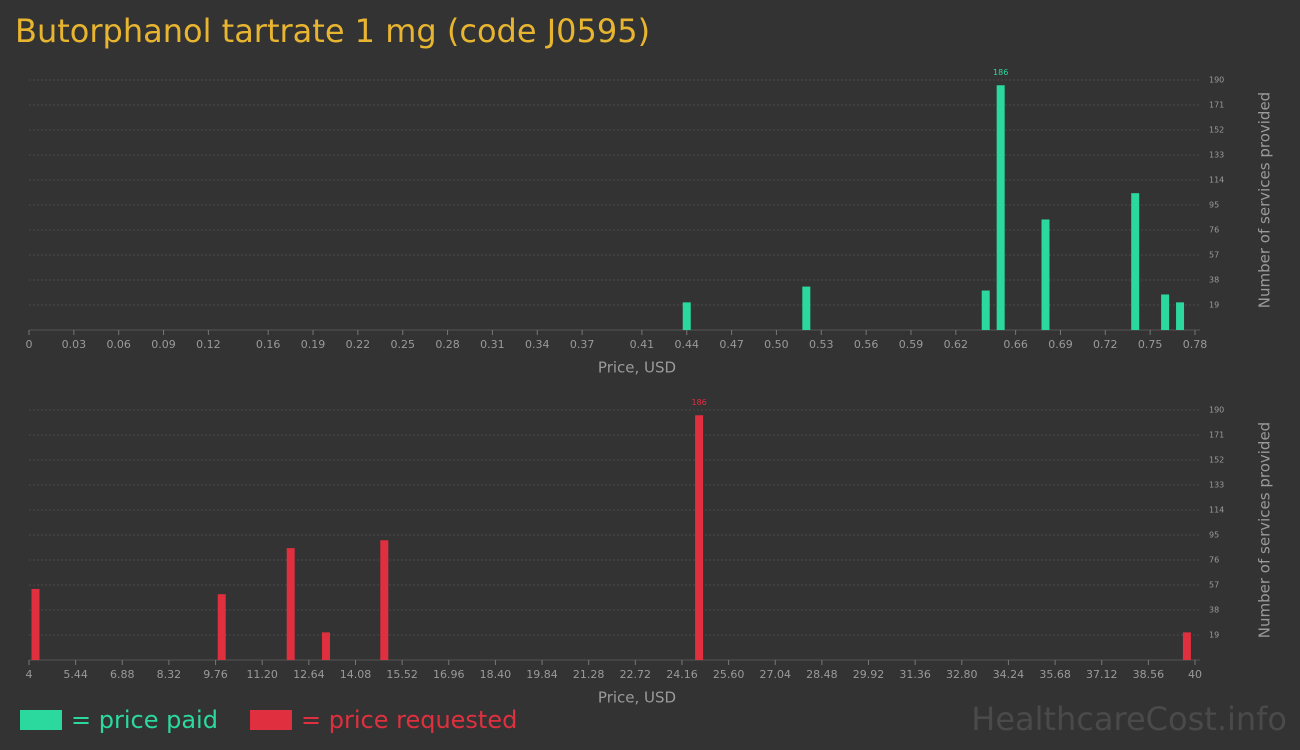  What do you see at coordinates (866, 344) in the screenshot?
I see `x-tick-label: 0.56` at bounding box center [866, 344].